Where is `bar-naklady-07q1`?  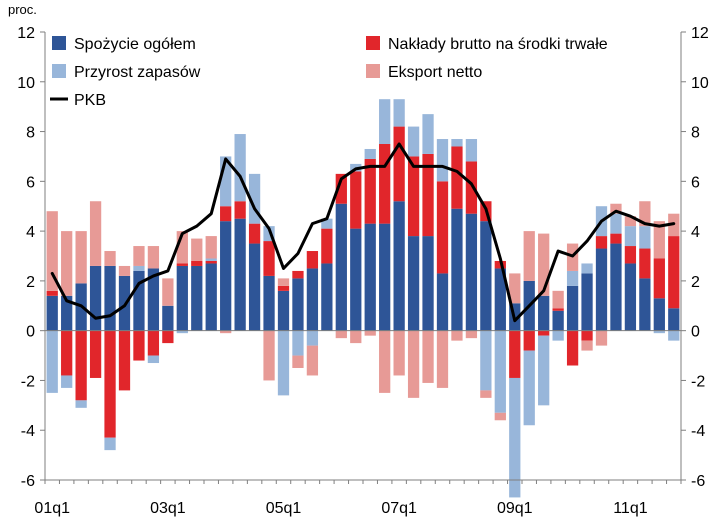 bar-naklady-07q1 is located at coordinates (399, 164).